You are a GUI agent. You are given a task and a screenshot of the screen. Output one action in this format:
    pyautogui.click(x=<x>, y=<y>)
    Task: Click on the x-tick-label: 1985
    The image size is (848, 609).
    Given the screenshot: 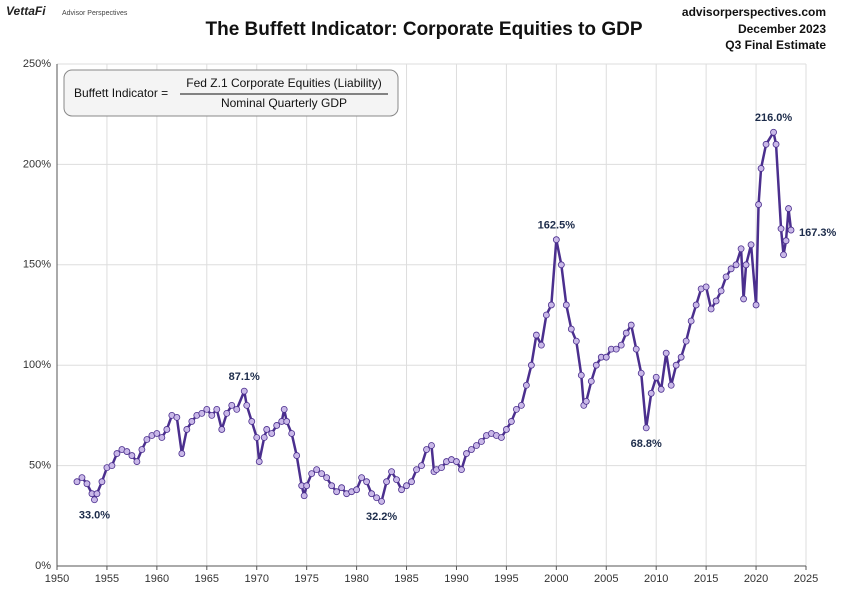 What is the action you would take?
    pyautogui.click(x=406, y=579)
    